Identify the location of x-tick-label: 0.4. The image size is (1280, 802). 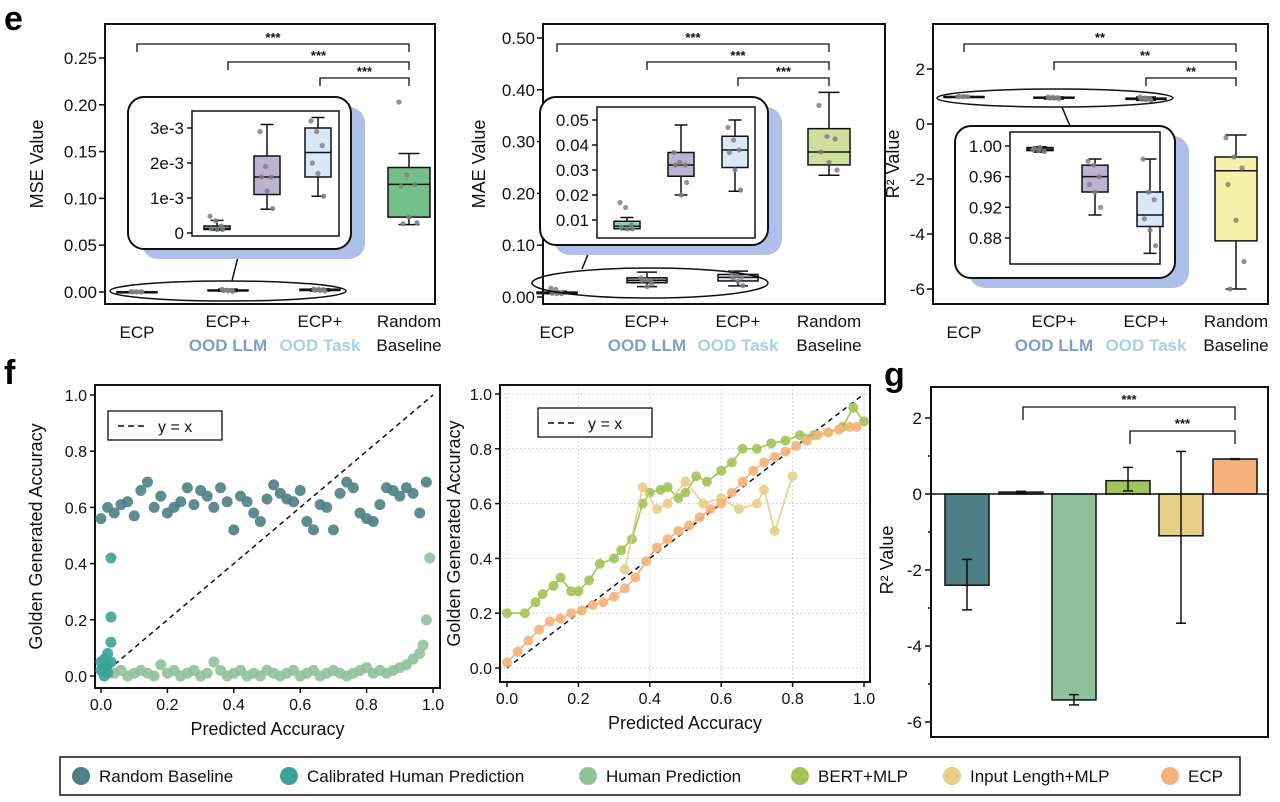
(650, 699).